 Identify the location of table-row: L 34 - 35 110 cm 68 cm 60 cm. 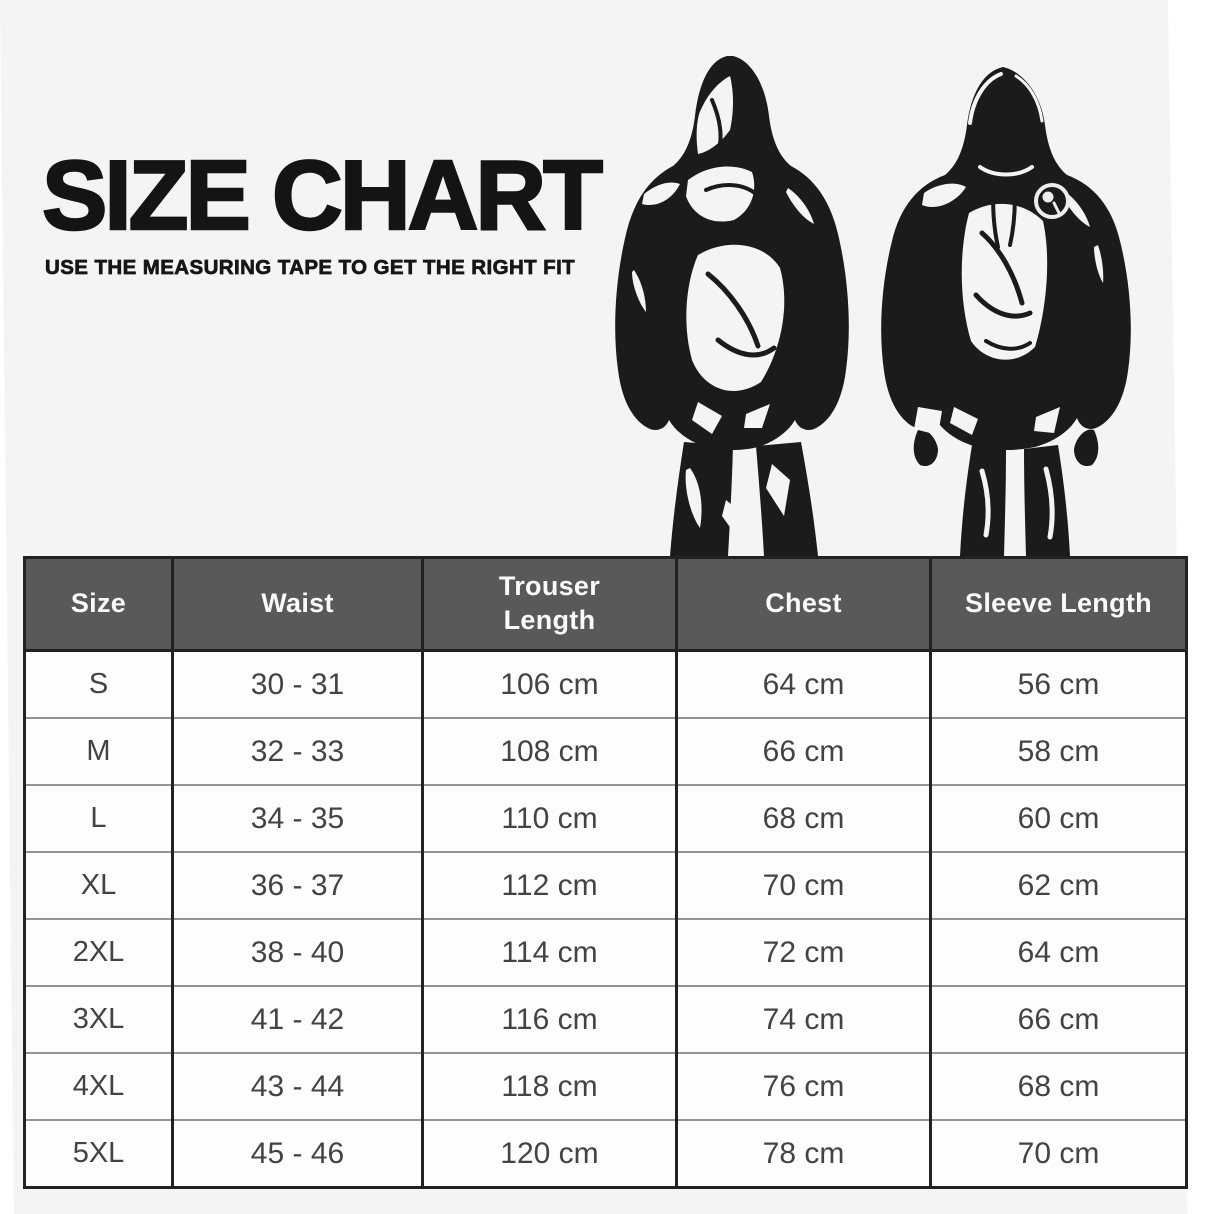
(605, 818).